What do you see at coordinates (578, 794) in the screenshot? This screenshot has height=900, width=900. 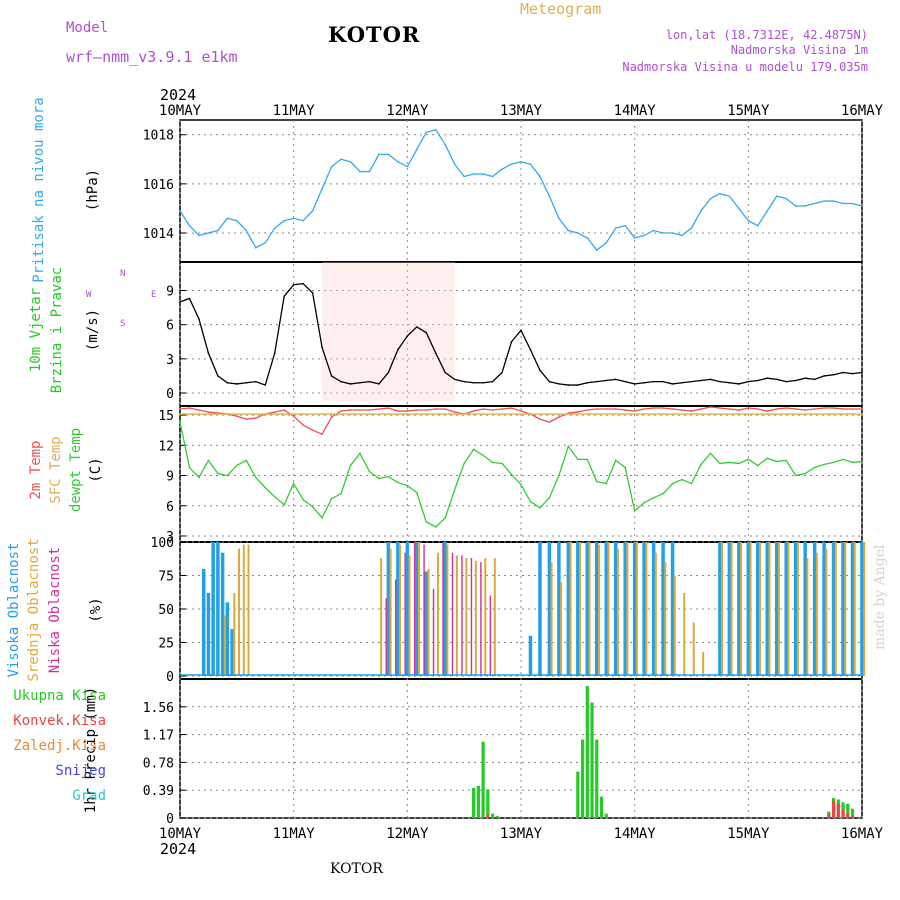 I see `total-precip-bar` at bounding box center [578, 794].